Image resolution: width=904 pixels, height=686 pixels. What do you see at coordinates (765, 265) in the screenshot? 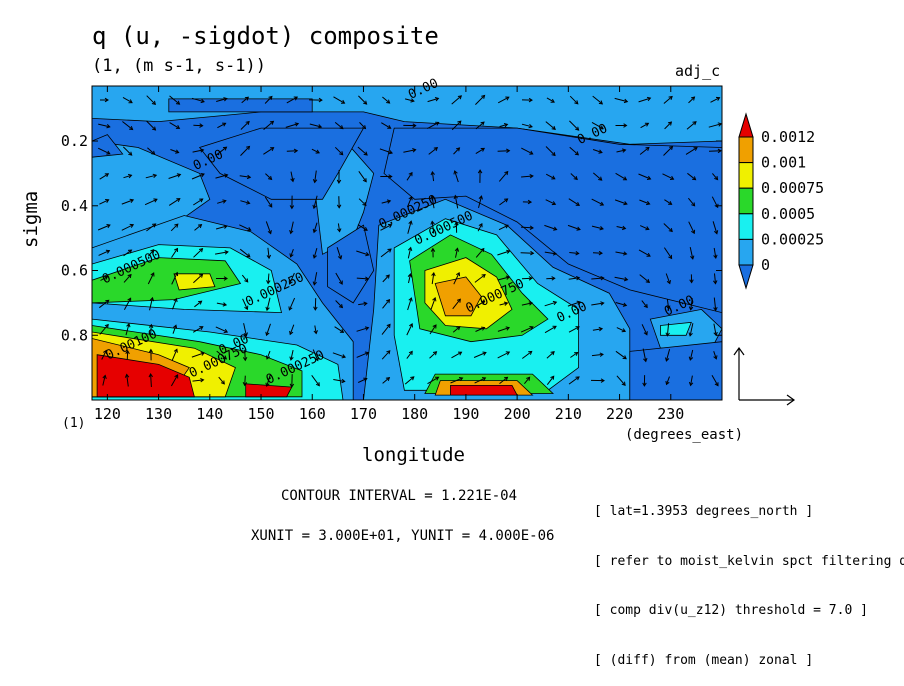
I see `colorbar-label: 0` at bounding box center [765, 265].